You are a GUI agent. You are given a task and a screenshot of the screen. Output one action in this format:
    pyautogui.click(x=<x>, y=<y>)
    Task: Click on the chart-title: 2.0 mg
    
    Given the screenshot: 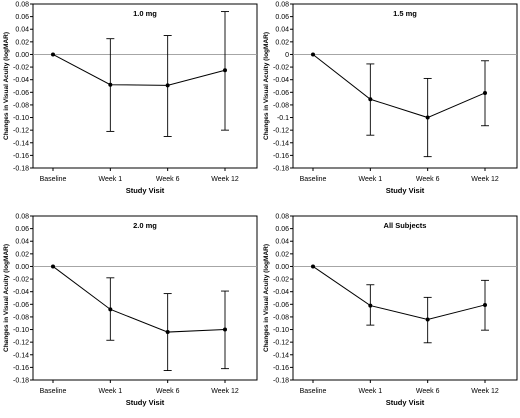 What is the action you would take?
    pyautogui.click(x=145, y=225)
    